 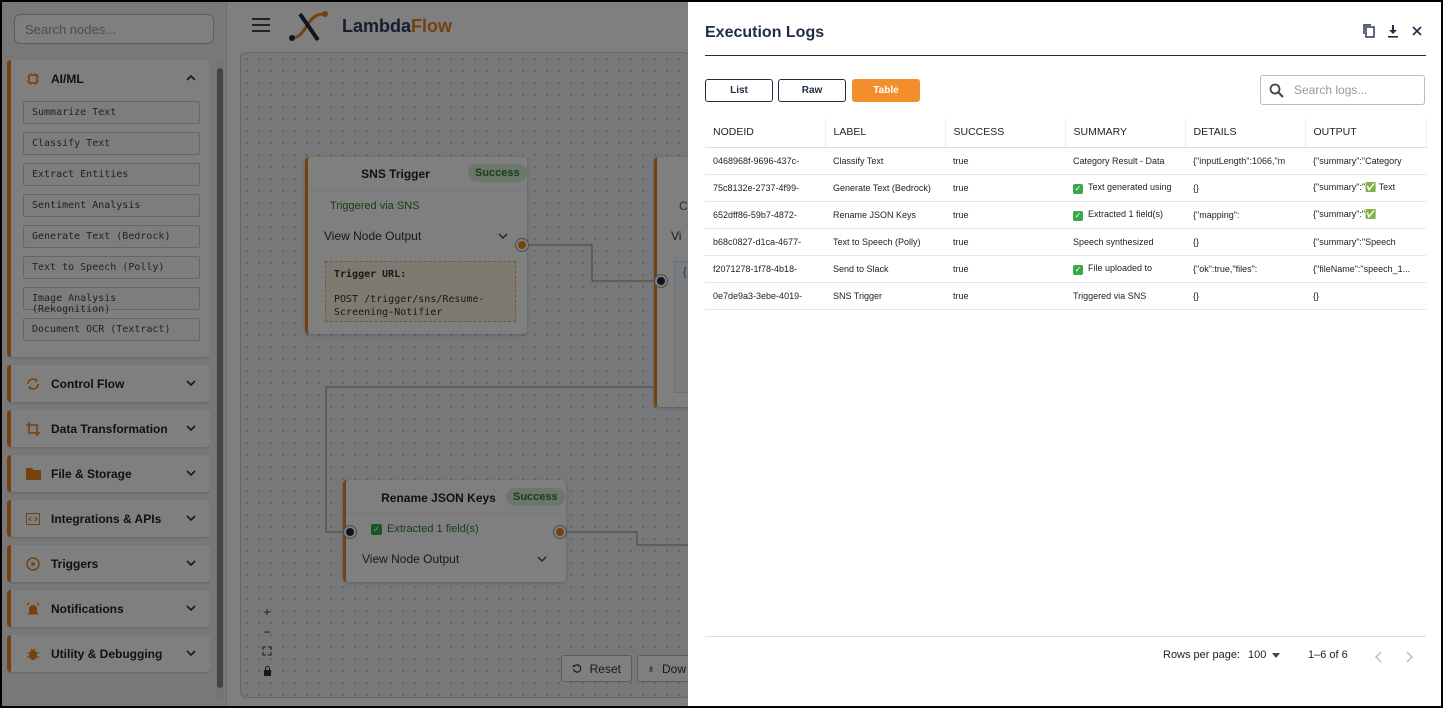 I want to click on footer-divider, so click(x=1065, y=636).